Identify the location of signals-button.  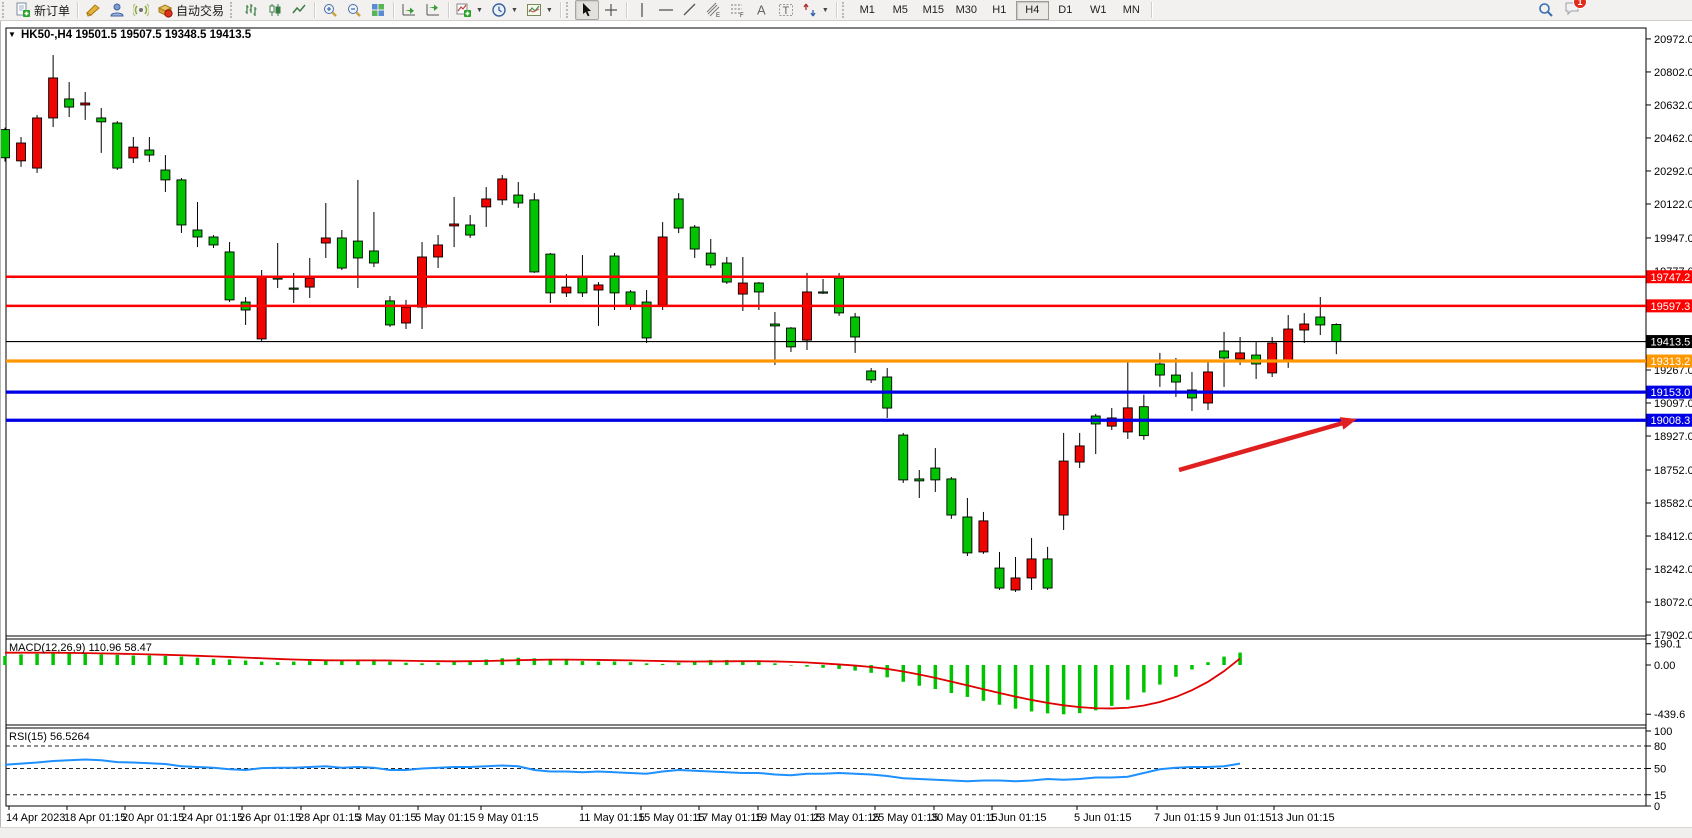
(141, 10).